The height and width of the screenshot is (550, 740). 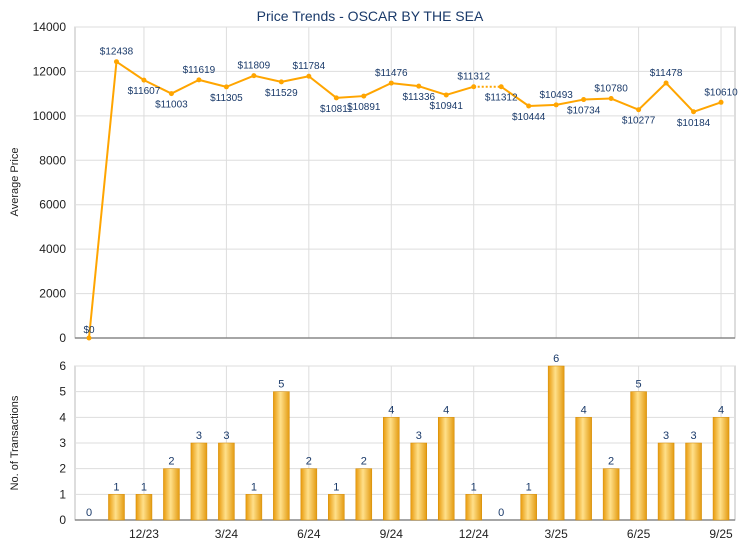 I want to click on y-axis-label-transactions: No. of Transactions, so click(x=15, y=442).